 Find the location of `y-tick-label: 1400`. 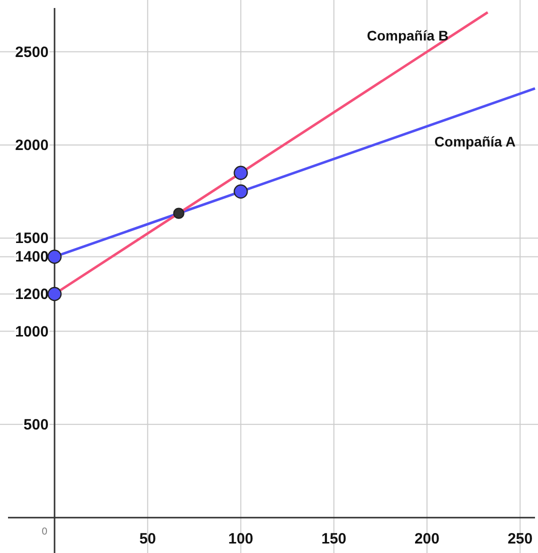

y-tick-label: 1400 is located at coordinates (32, 257).